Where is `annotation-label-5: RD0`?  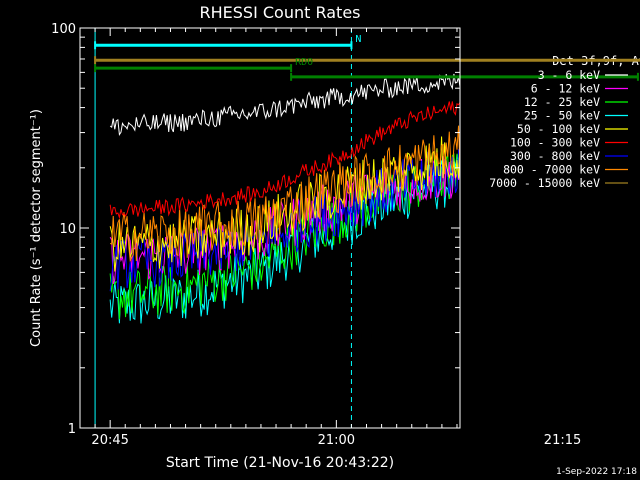 annotation-label-5: RD0 is located at coordinates (304, 62).